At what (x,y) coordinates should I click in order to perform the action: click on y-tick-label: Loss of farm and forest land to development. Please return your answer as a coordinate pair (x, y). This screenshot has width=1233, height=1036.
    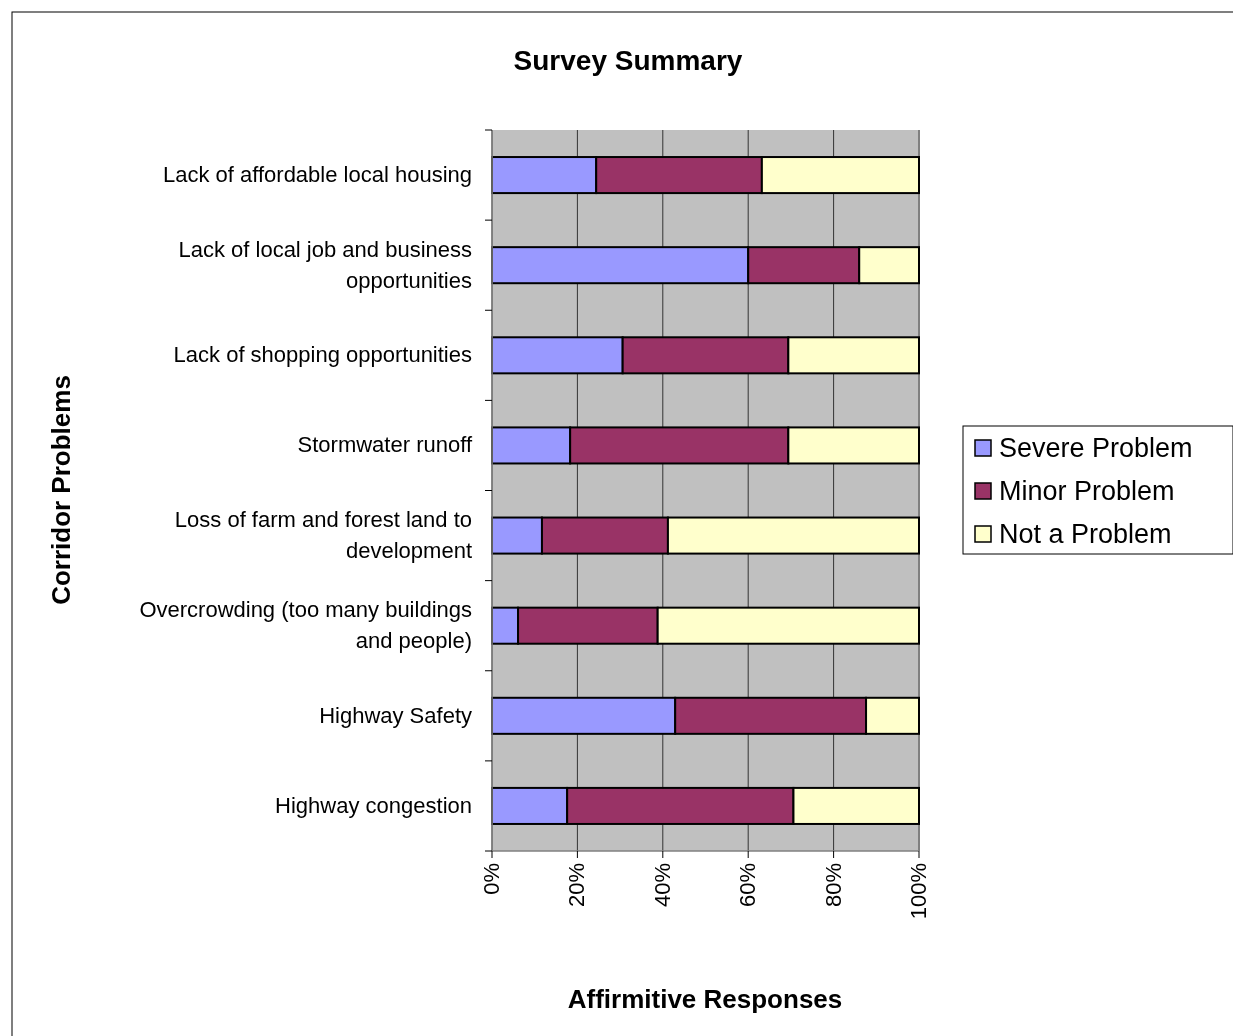
    Looking at the image, I should click on (323, 535).